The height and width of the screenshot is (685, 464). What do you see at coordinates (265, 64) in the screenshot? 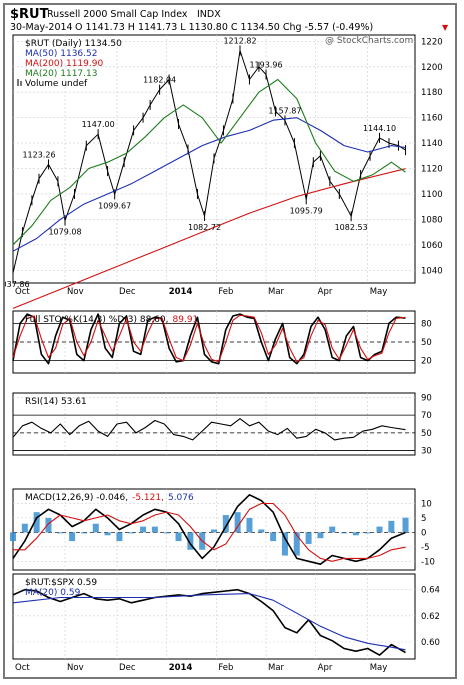
I see `price-annotation: 1193.96` at bounding box center [265, 64].